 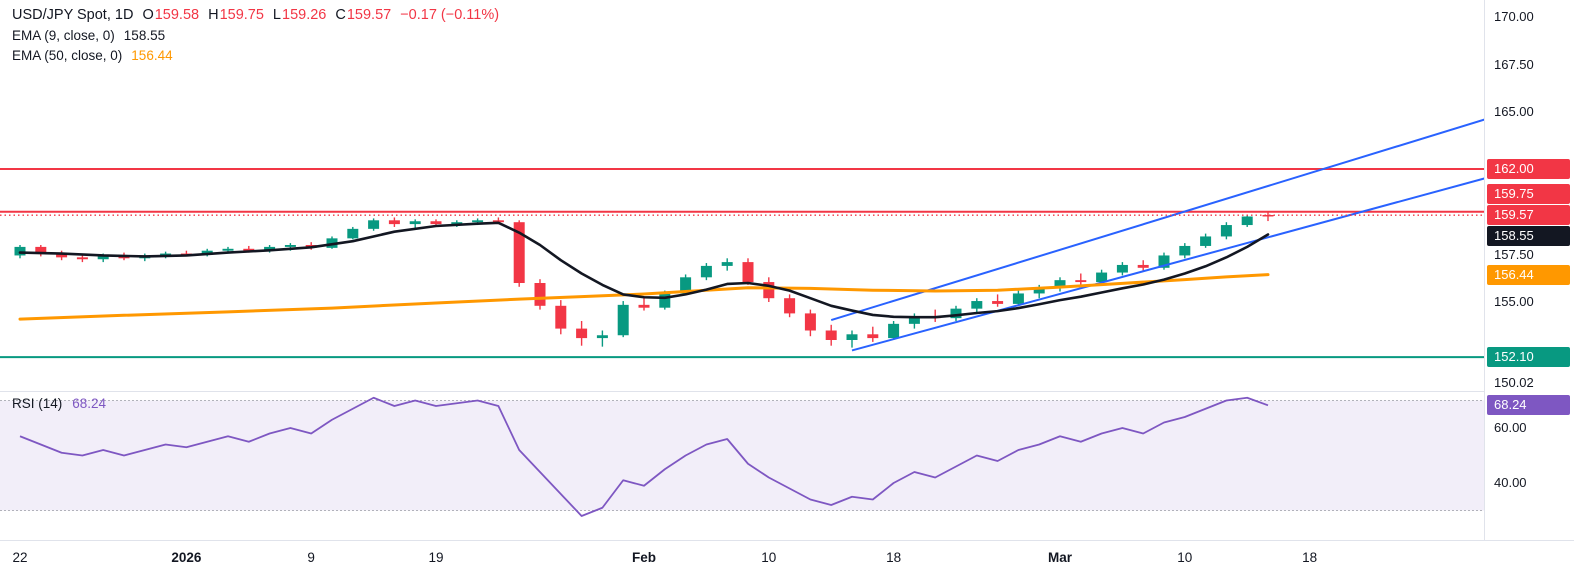 I want to click on time-axis-label: 19, so click(x=436, y=557).